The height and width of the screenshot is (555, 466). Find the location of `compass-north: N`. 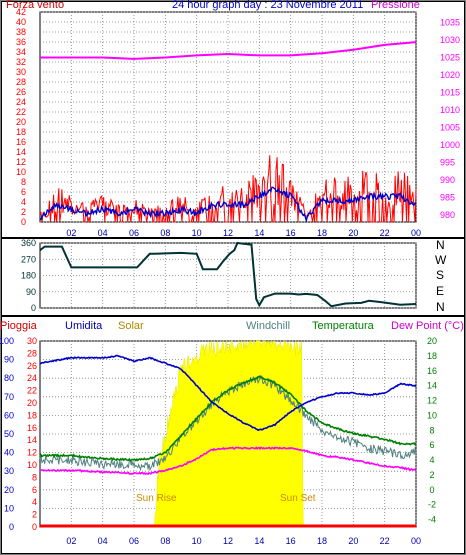

compass-north: N is located at coordinates (440, 245).